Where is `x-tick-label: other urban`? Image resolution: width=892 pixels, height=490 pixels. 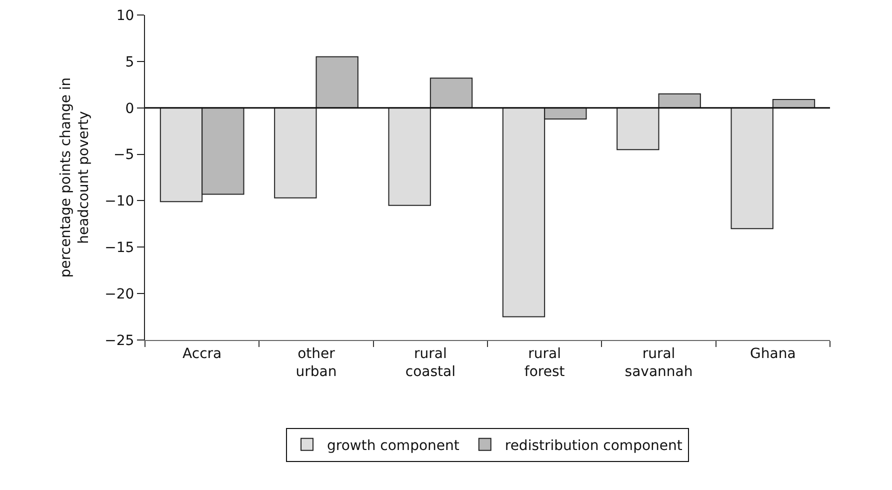 x-tick-label: other urban is located at coordinates (316, 363).